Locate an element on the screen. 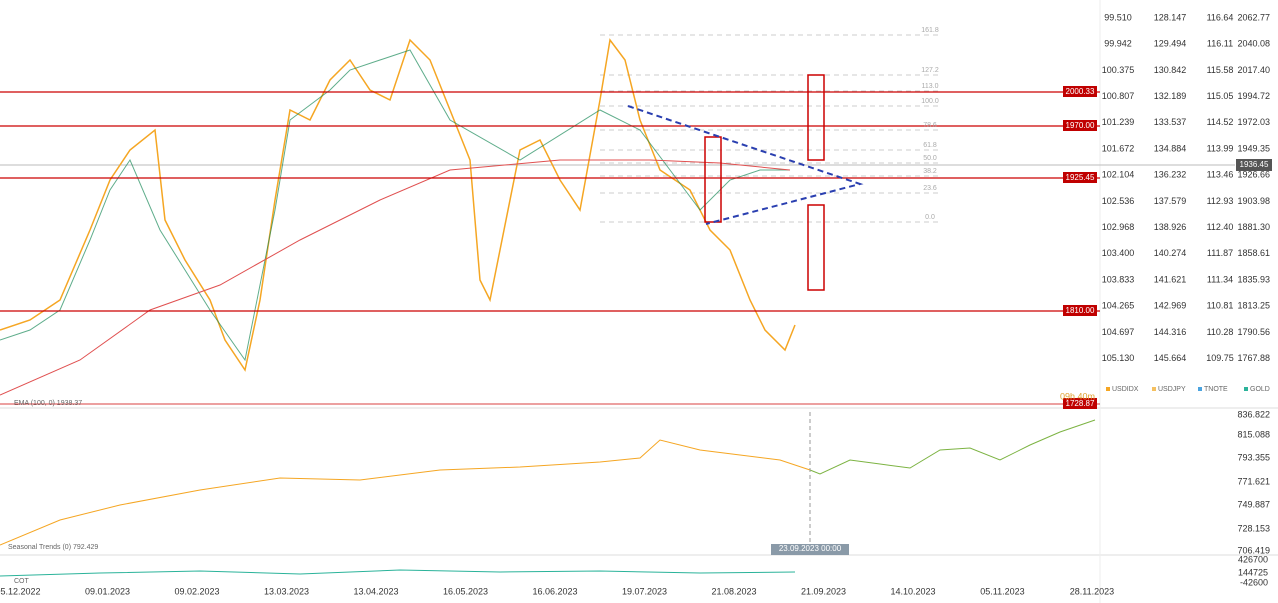  crosshair-label: 23.09.2023 00:00 is located at coordinates (810, 548).